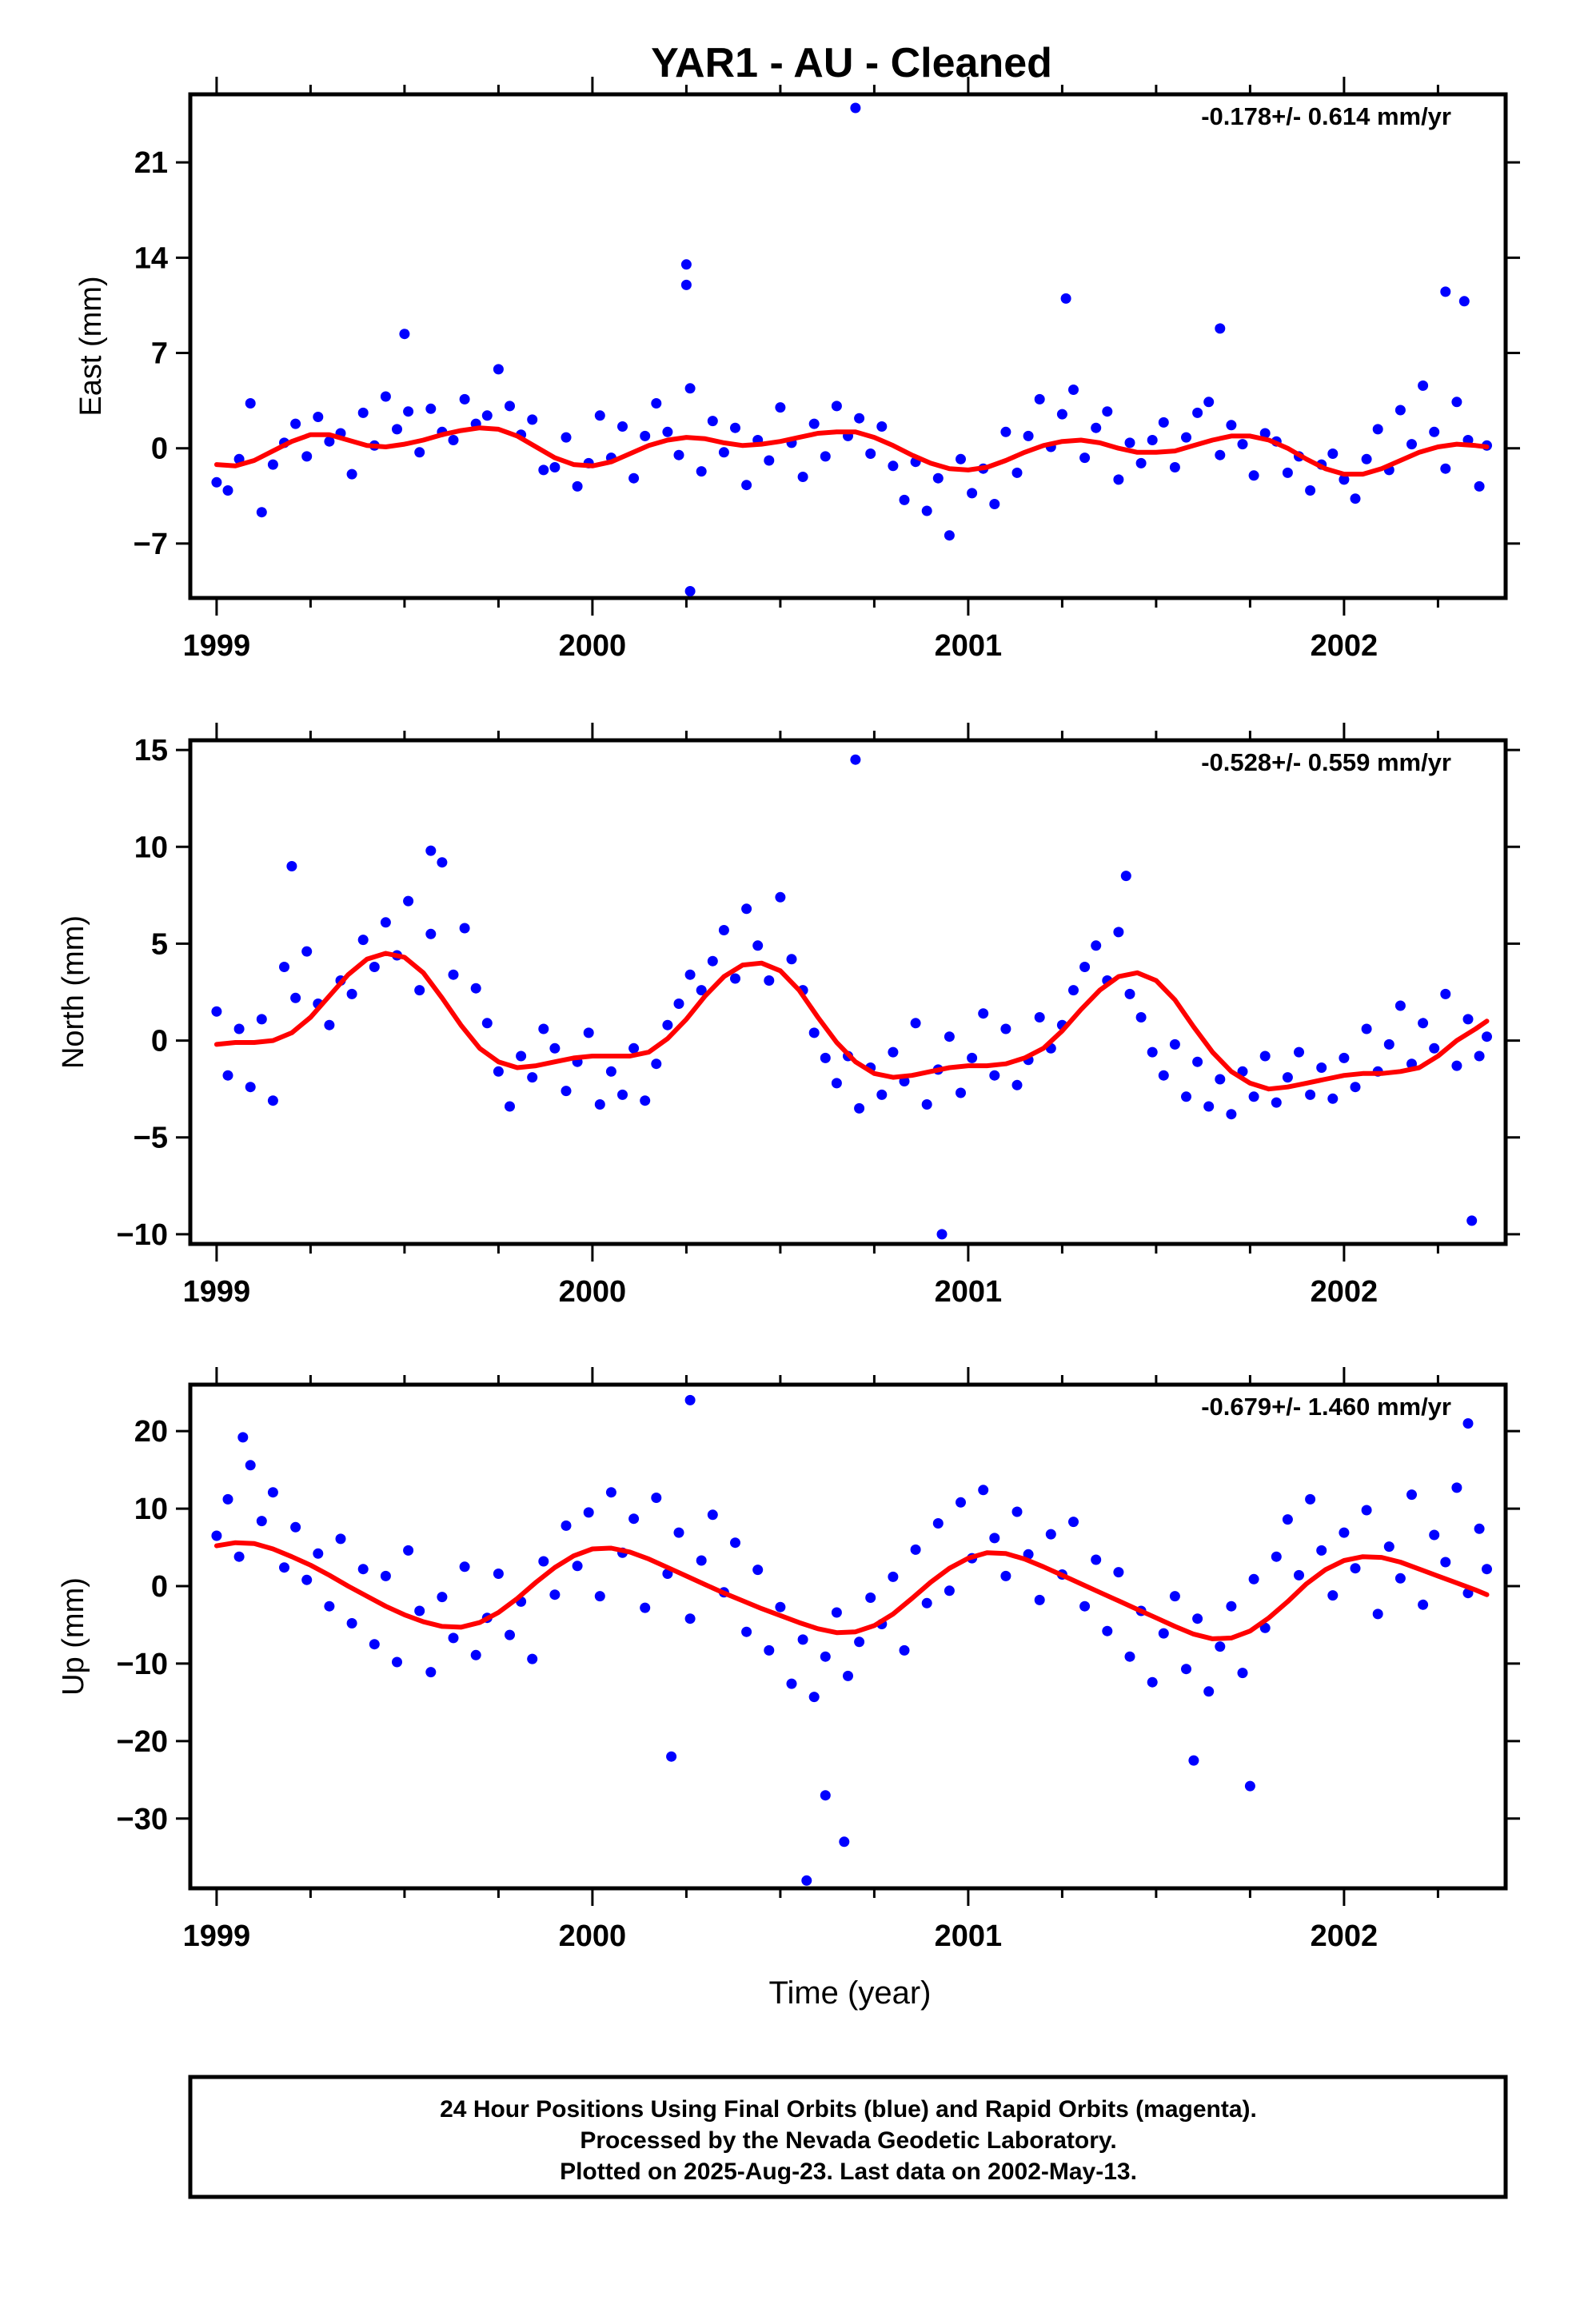 This screenshot has width=1580, height=2324. What do you see at coordinates (1326, 1407) in the screenshot?
I see `rate-label: -0.679+/- 1.460 mm/yr` at bounding box center [1326, 1407].